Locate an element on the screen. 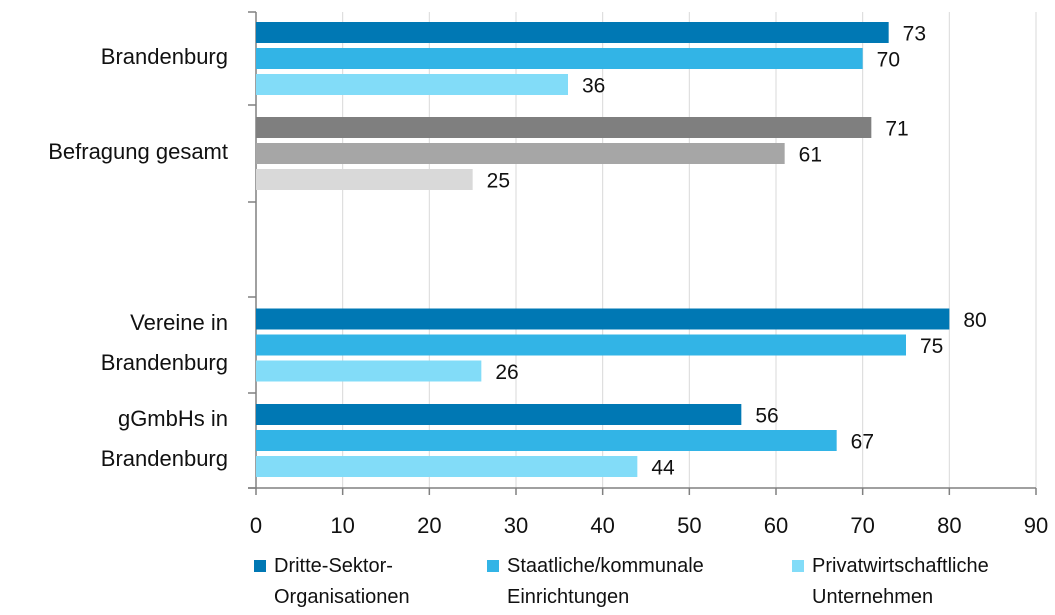 This screenshot has width=1055, height=615. bar-group4-series2 is located at coordinates (447, 466).